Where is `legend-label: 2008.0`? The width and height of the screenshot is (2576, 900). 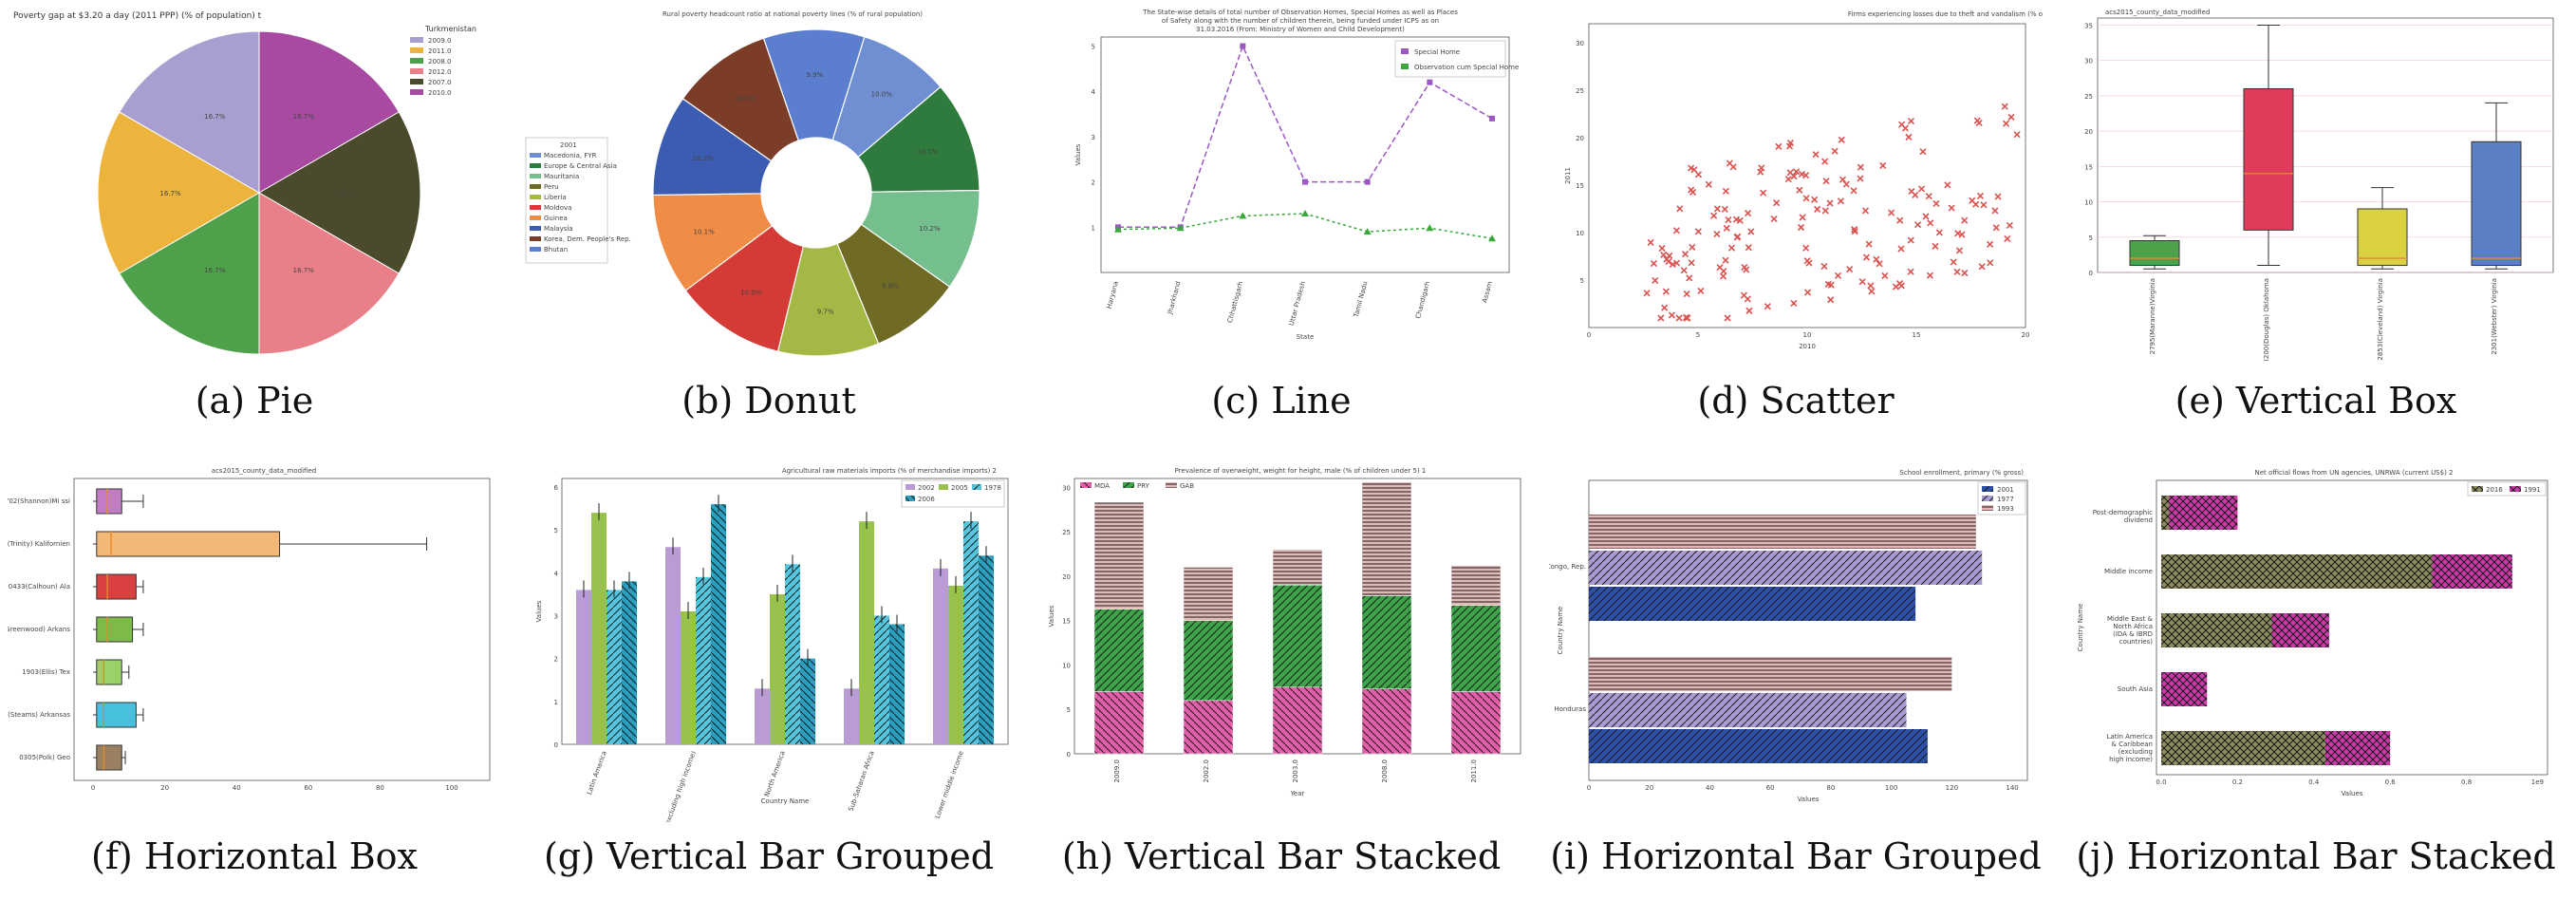 legend-label: 2008.0 is located at coordinates (440, 62).